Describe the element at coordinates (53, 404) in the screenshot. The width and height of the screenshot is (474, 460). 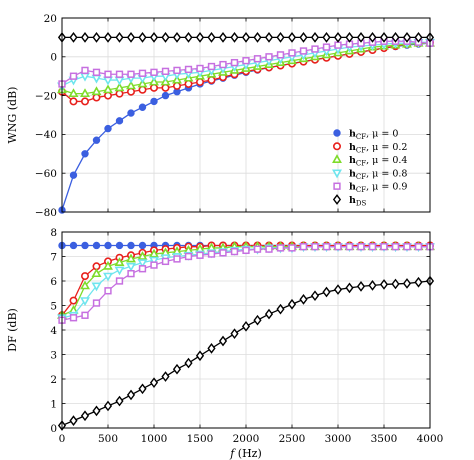
I see `y-tick-label: 1` at that location.